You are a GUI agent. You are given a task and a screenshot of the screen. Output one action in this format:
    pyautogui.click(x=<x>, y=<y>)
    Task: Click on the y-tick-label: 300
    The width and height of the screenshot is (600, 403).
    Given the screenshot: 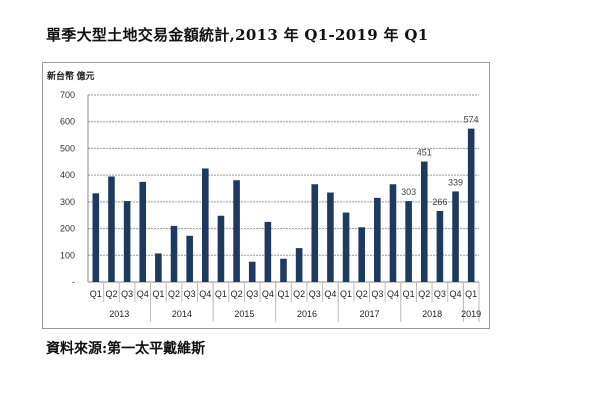 What is the action you would take?
    pyautogui.click(x=67, y=202)
    